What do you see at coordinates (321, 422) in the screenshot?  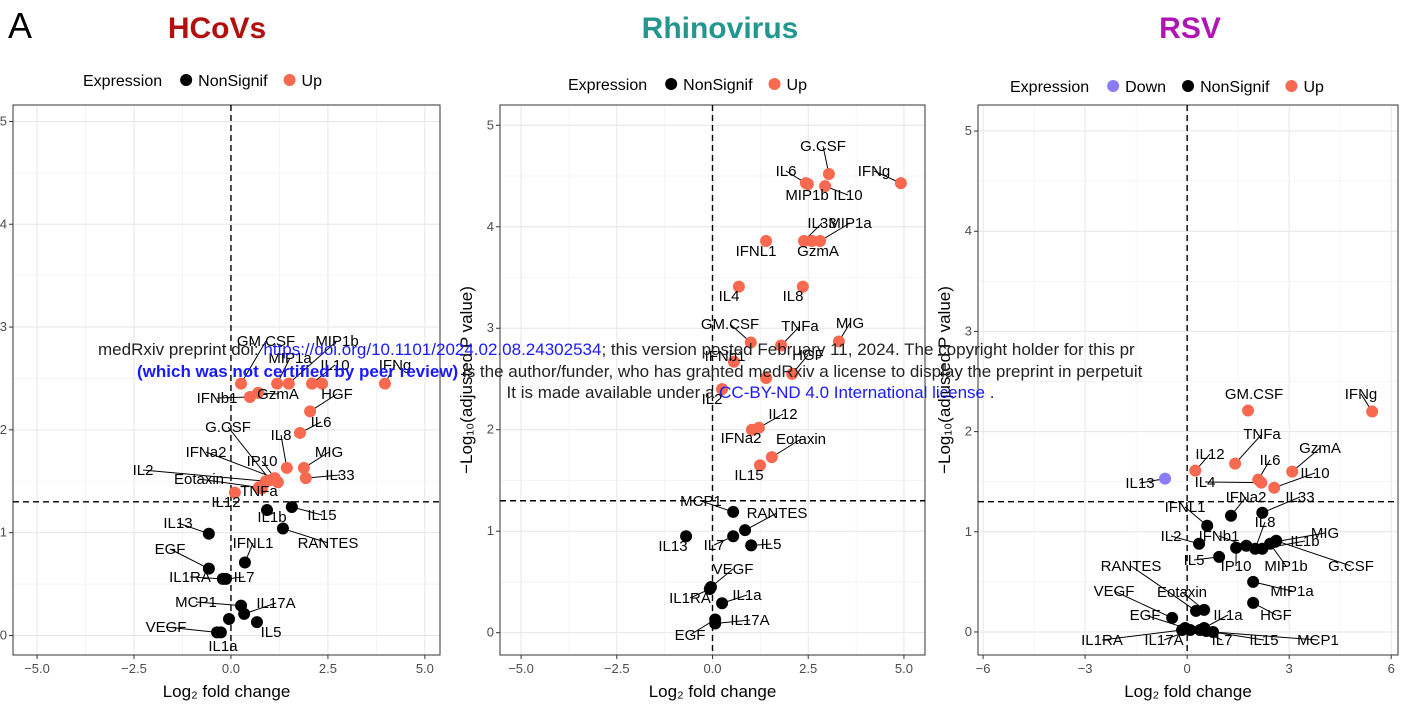 I see `point-label: IL6` at bounding box center [321, 422].